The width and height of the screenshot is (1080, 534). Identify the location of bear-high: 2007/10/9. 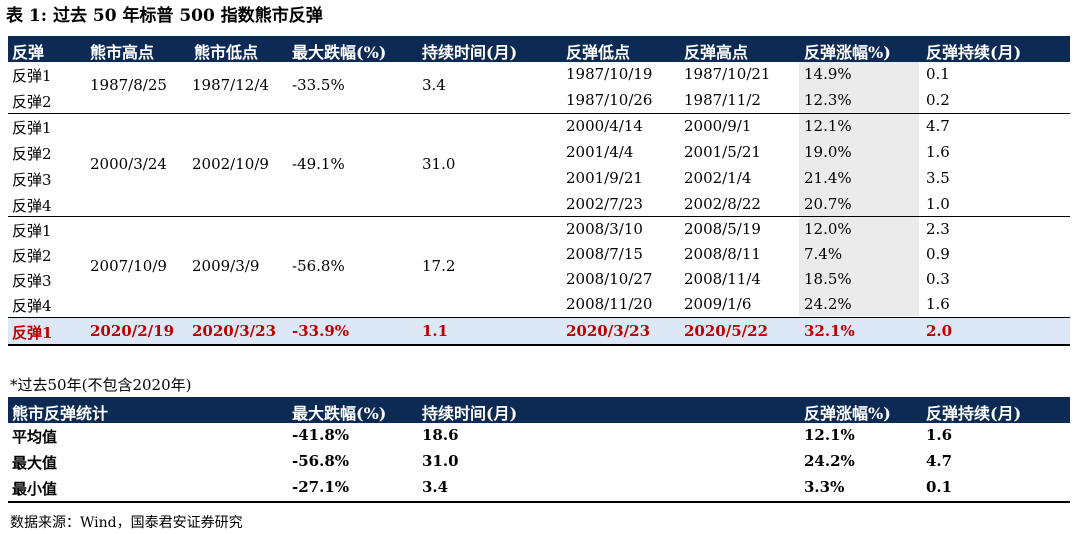
(128, 266).